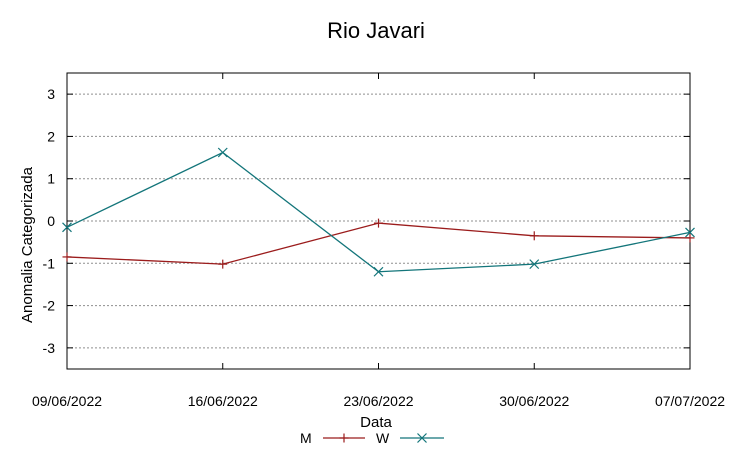  What do you see at coordinates (376, 422) in the screenshot?
I see `x-axis-title: Data` at bounding box center [376, 422].